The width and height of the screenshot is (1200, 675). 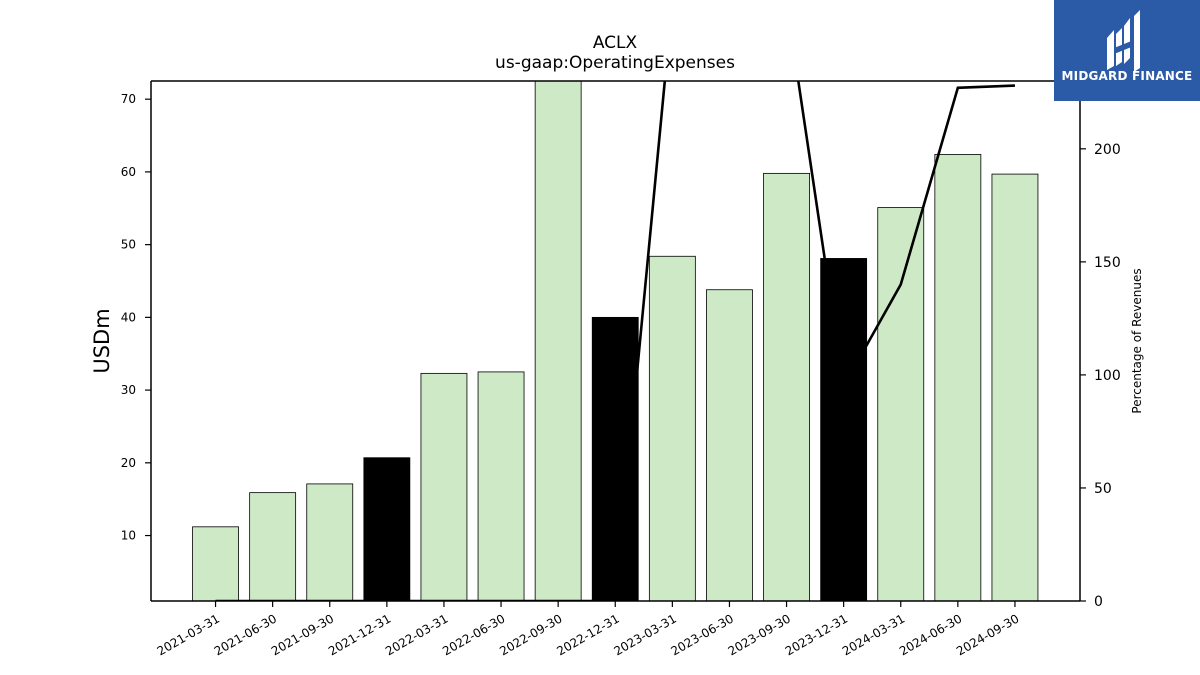 What do you see at coordinates (302, 634) in the screenshot?
I see `x-tick-label: 2021-09-30` at bounding box center [302, 634].